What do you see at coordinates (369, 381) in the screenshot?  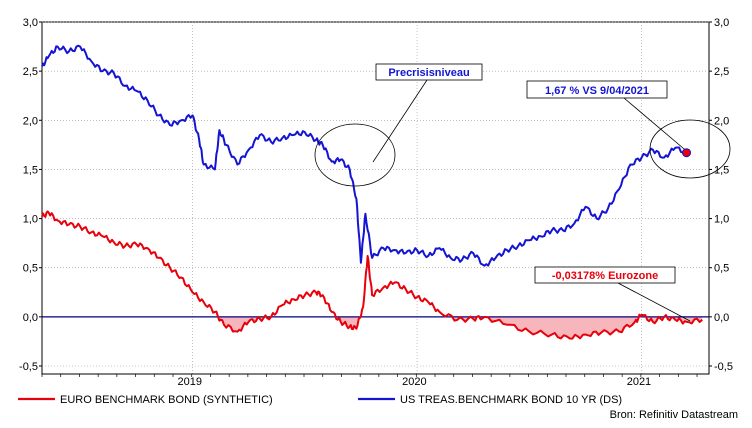 I see `x-axis: 2019 2020 2021` at bounding box center [369, 381].